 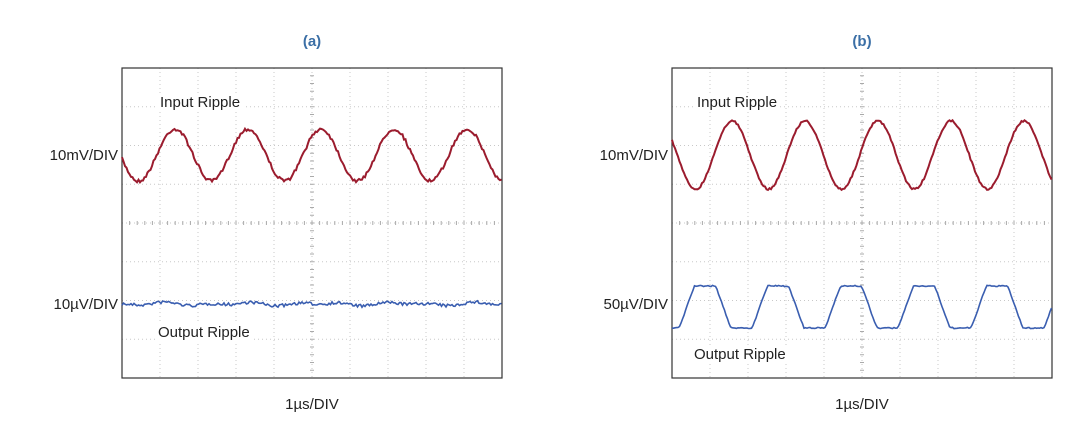 I want to click on output-scale: 10µV/DIV, so click(x=85, y=304).